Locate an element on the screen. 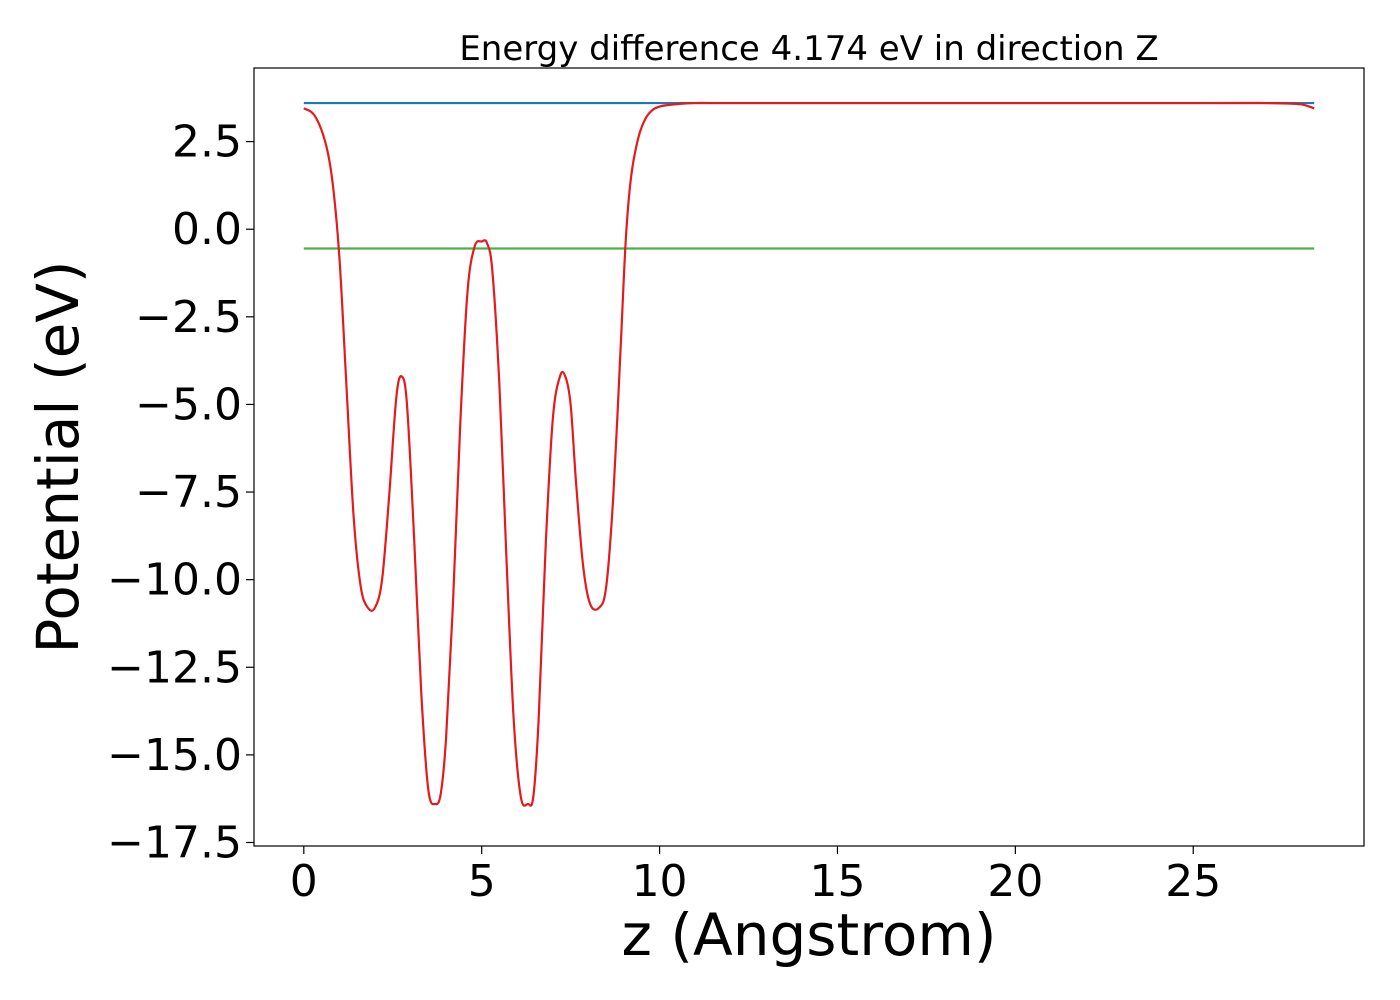  y-tick-label: 2.5 is located at coordinates (207, 142).